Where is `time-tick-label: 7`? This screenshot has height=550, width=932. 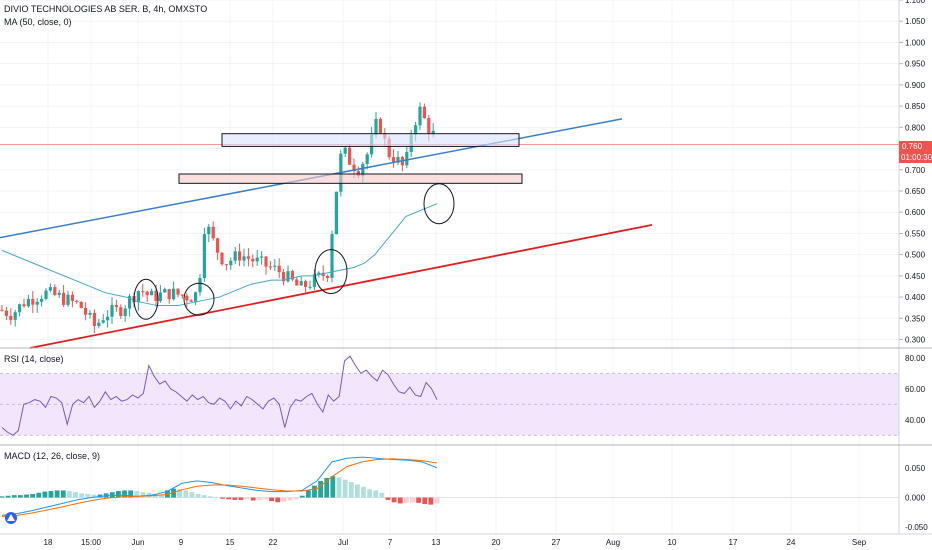
time-tick-label: 7 is located at coordinates (390, 542).